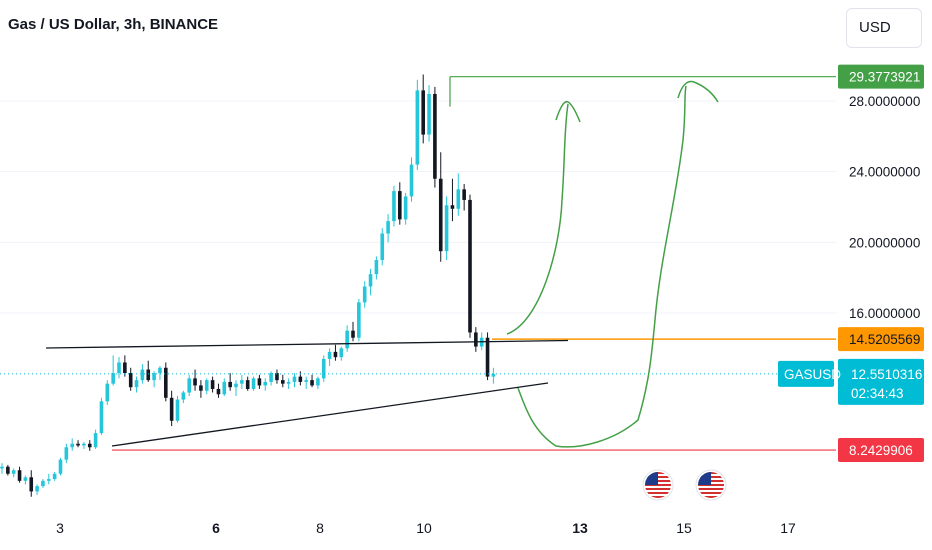 This screenshot has width=932, height=550. What do you see at coordinates (60, 528) in the screenshot?
I see `time-tick-label: 3` at bounding box center [60, 528].